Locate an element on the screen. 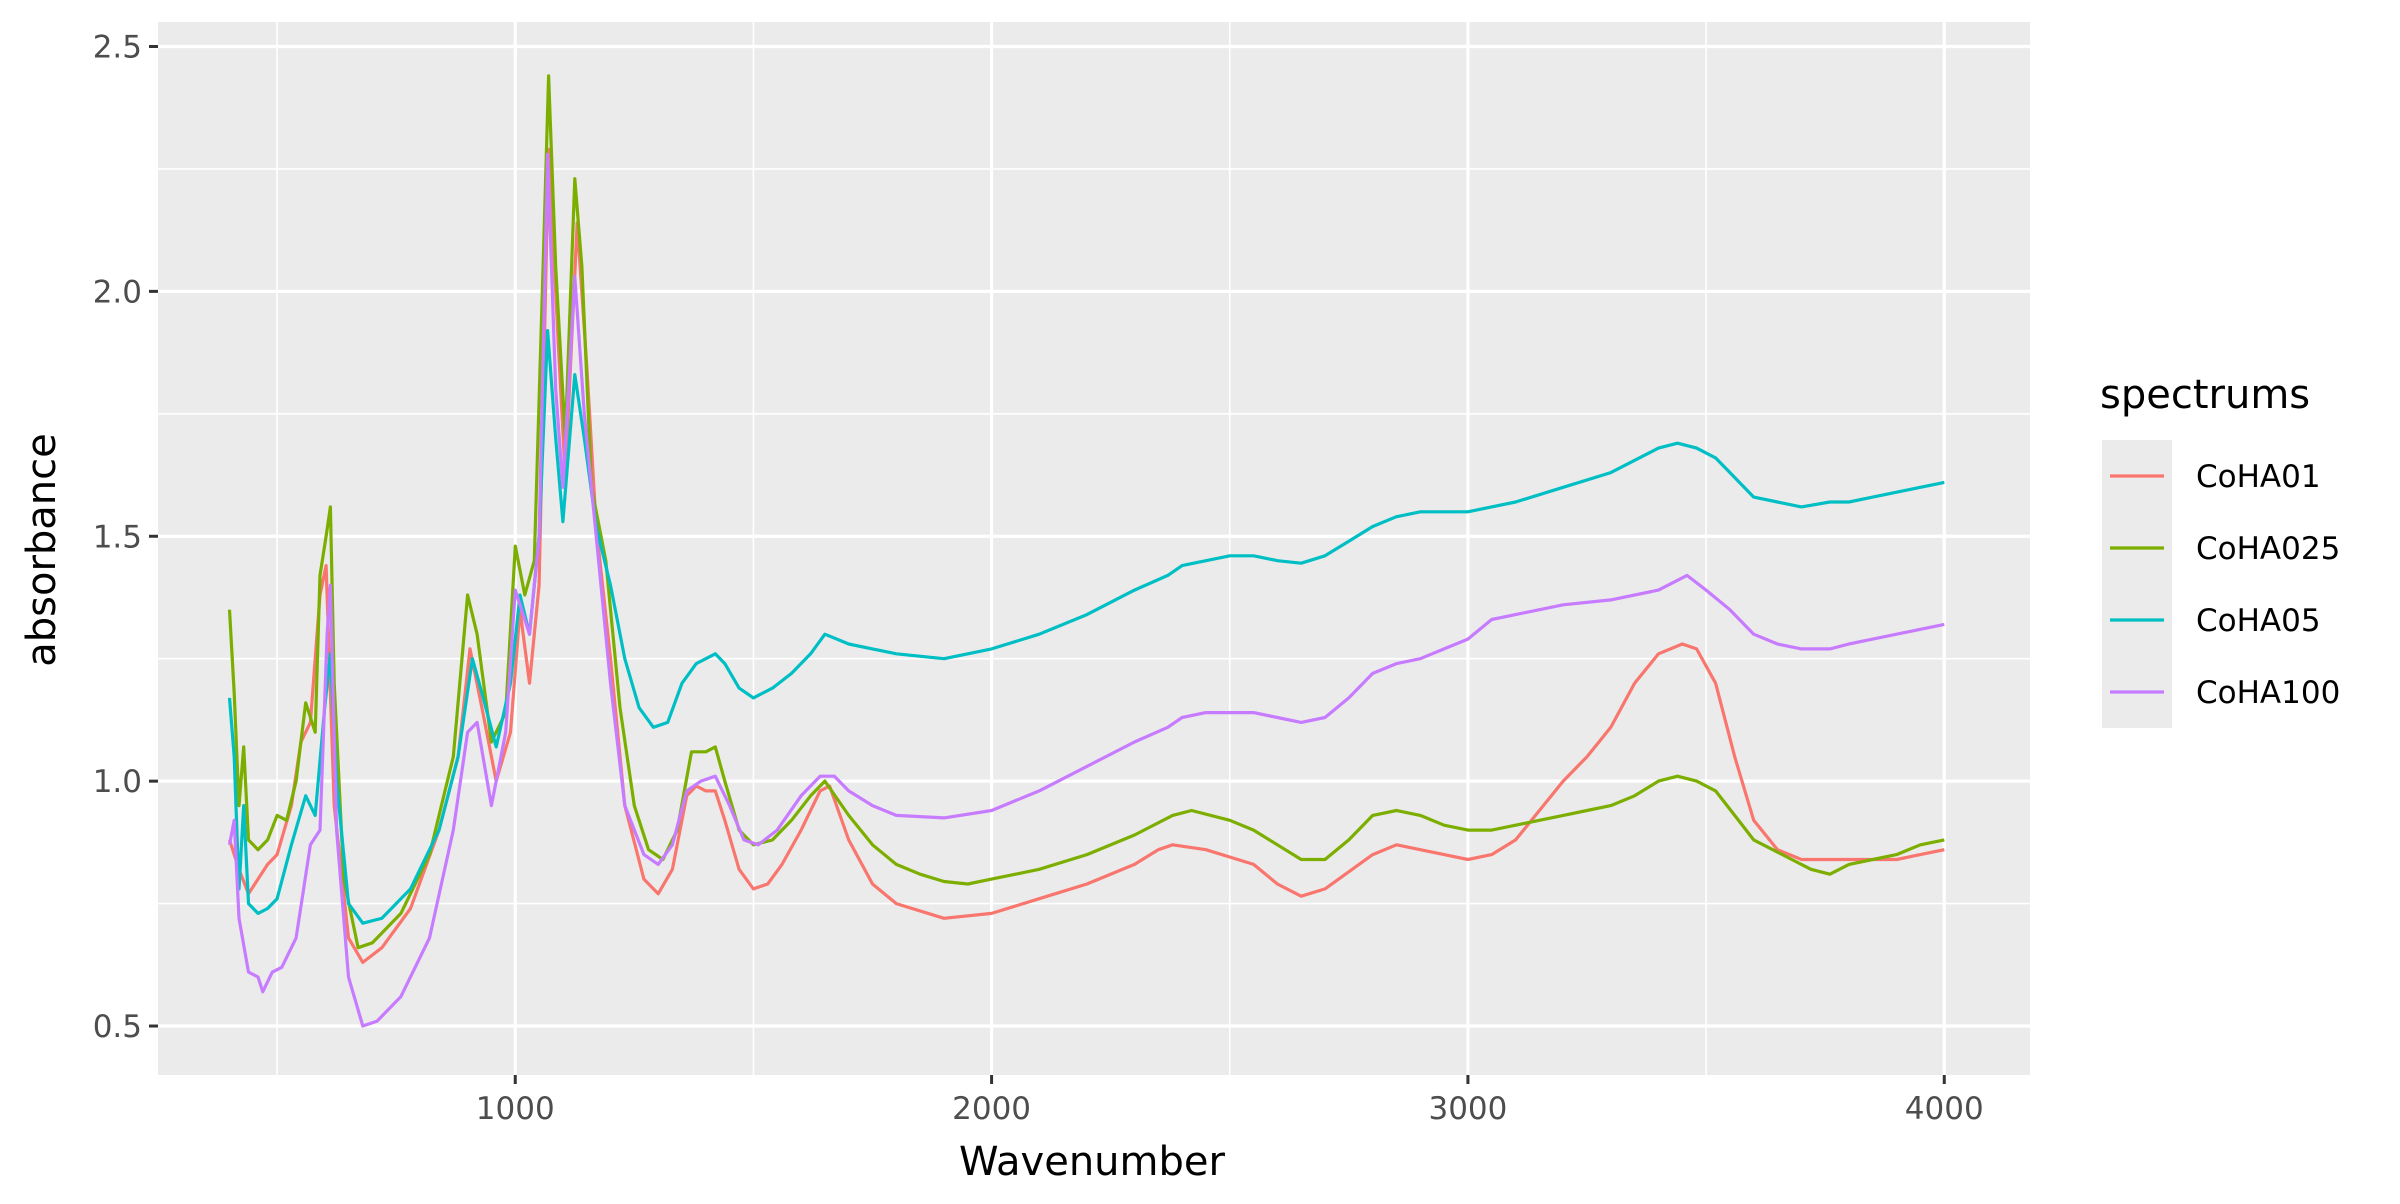 The height and width of the screenshot is (1204, 2400). x-axis-tick-labels: 1000 2000 3000 4000 is located at coordinates (1230, 1109).